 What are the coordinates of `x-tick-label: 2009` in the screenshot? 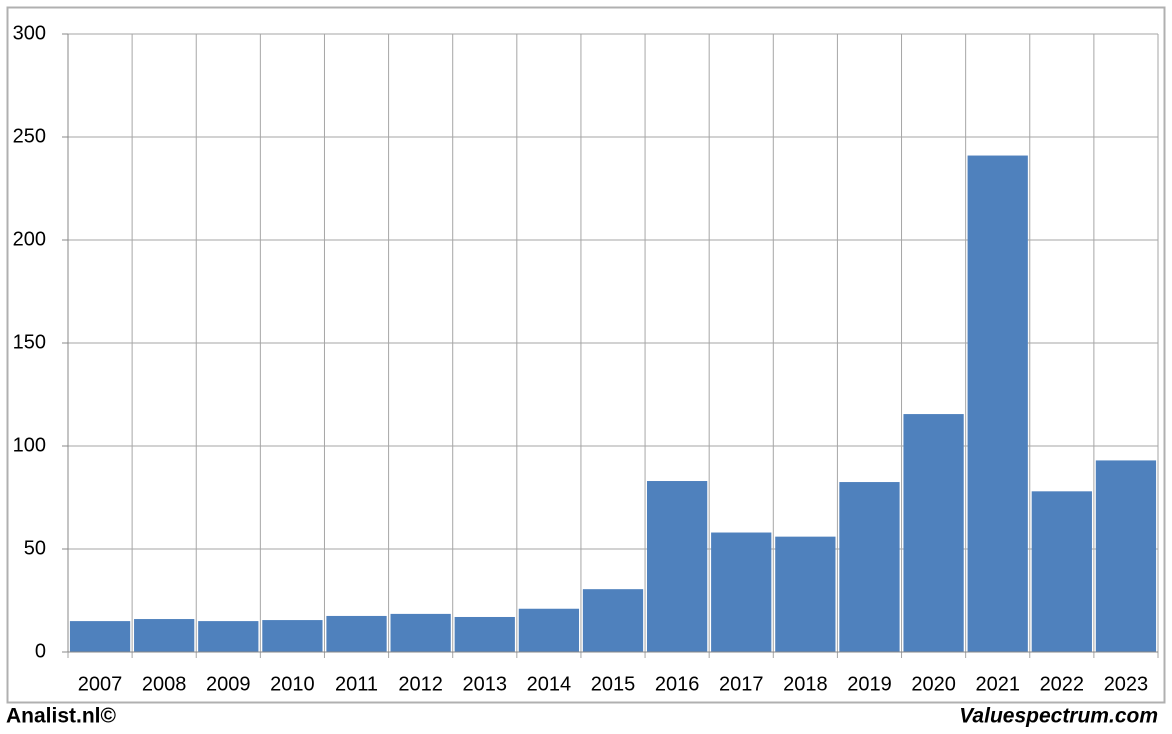 It's located at (228, 684).